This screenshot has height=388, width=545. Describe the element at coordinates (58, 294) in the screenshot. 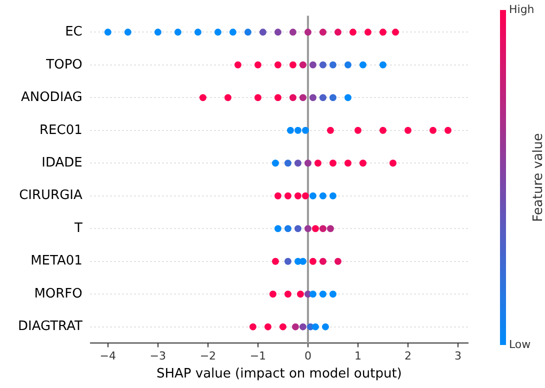

I see `y-tick-label: MORFO` at that location.